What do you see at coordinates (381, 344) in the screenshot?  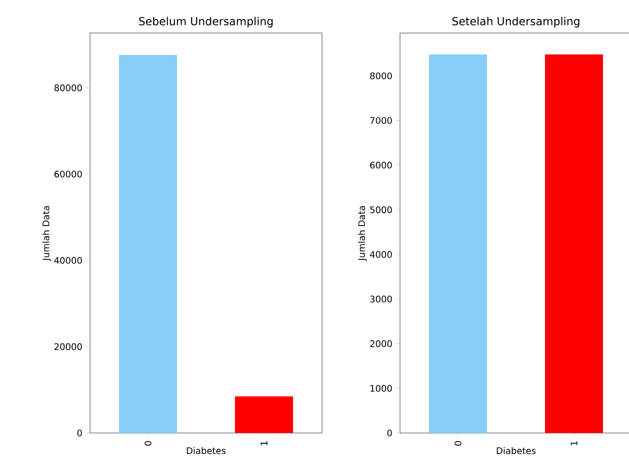 I see `y-tick-label: 2000` at bounding box center [381, 344].